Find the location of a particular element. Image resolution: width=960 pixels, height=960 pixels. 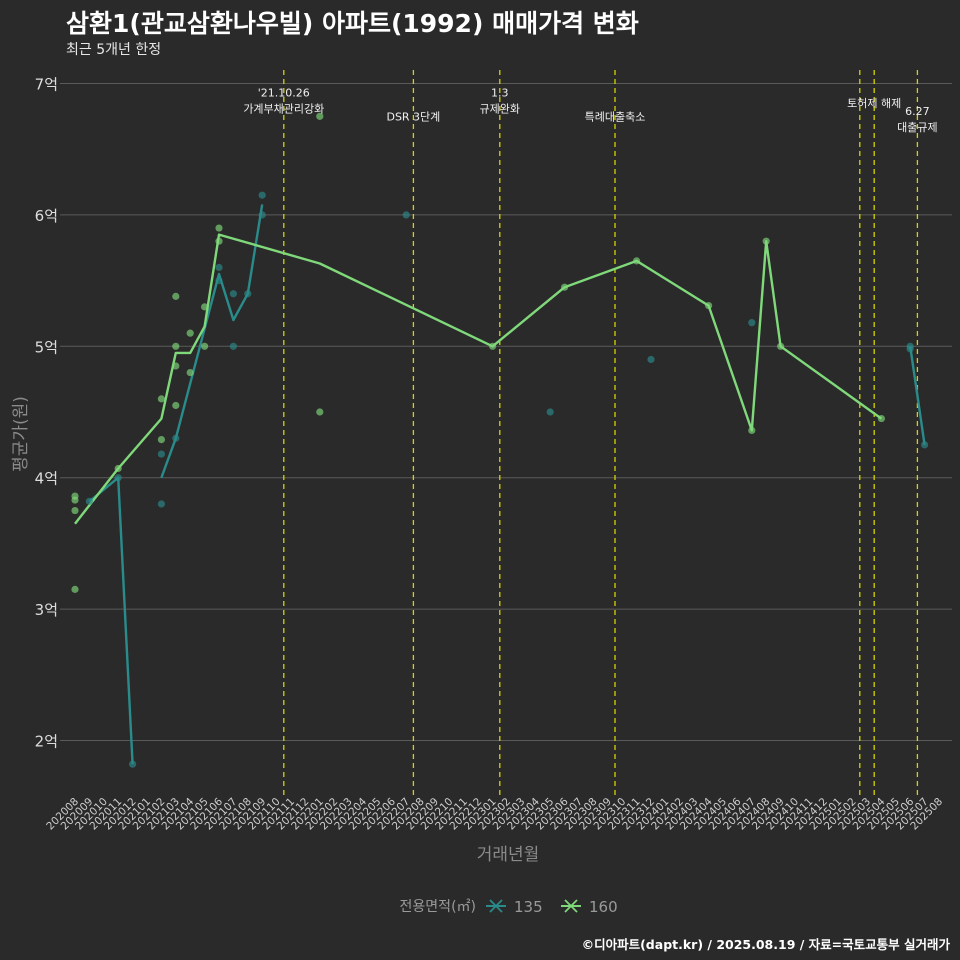

event-label: '21.10.26 가계부채관리강화 is located at coordinates (283, 101).